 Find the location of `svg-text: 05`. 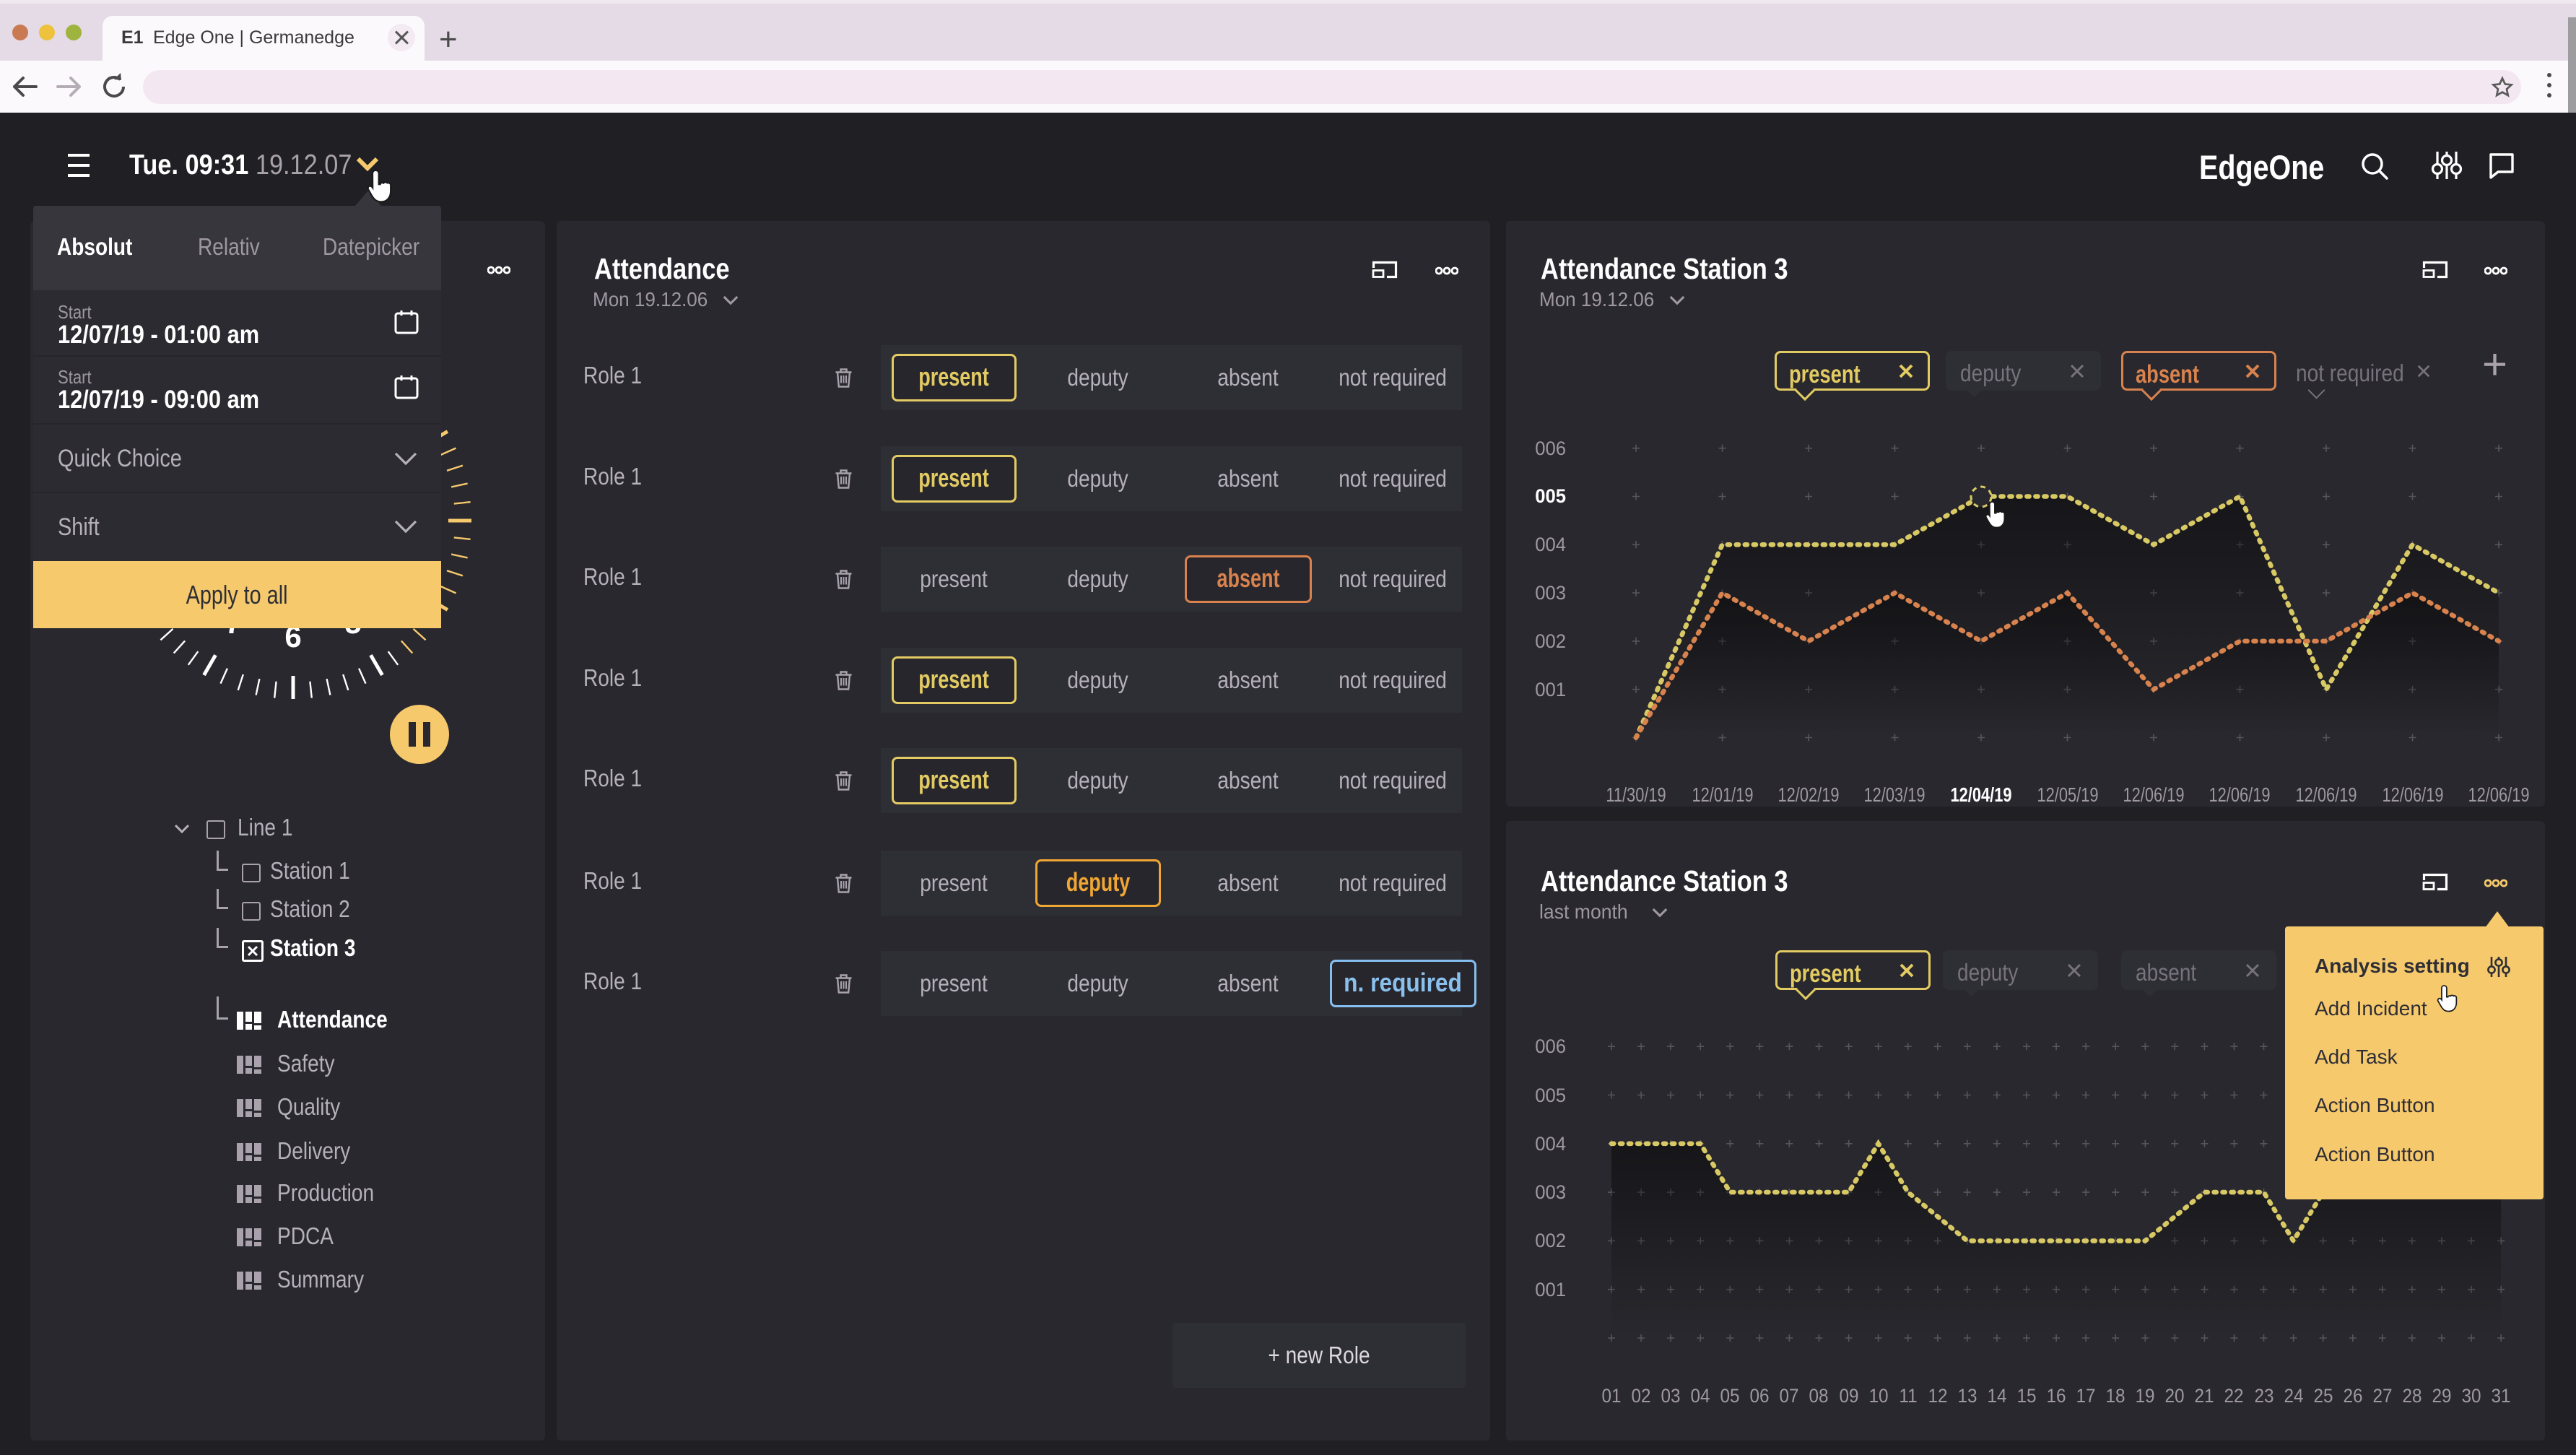

svg-text: 05 is located at coordinates (1729, 1397).